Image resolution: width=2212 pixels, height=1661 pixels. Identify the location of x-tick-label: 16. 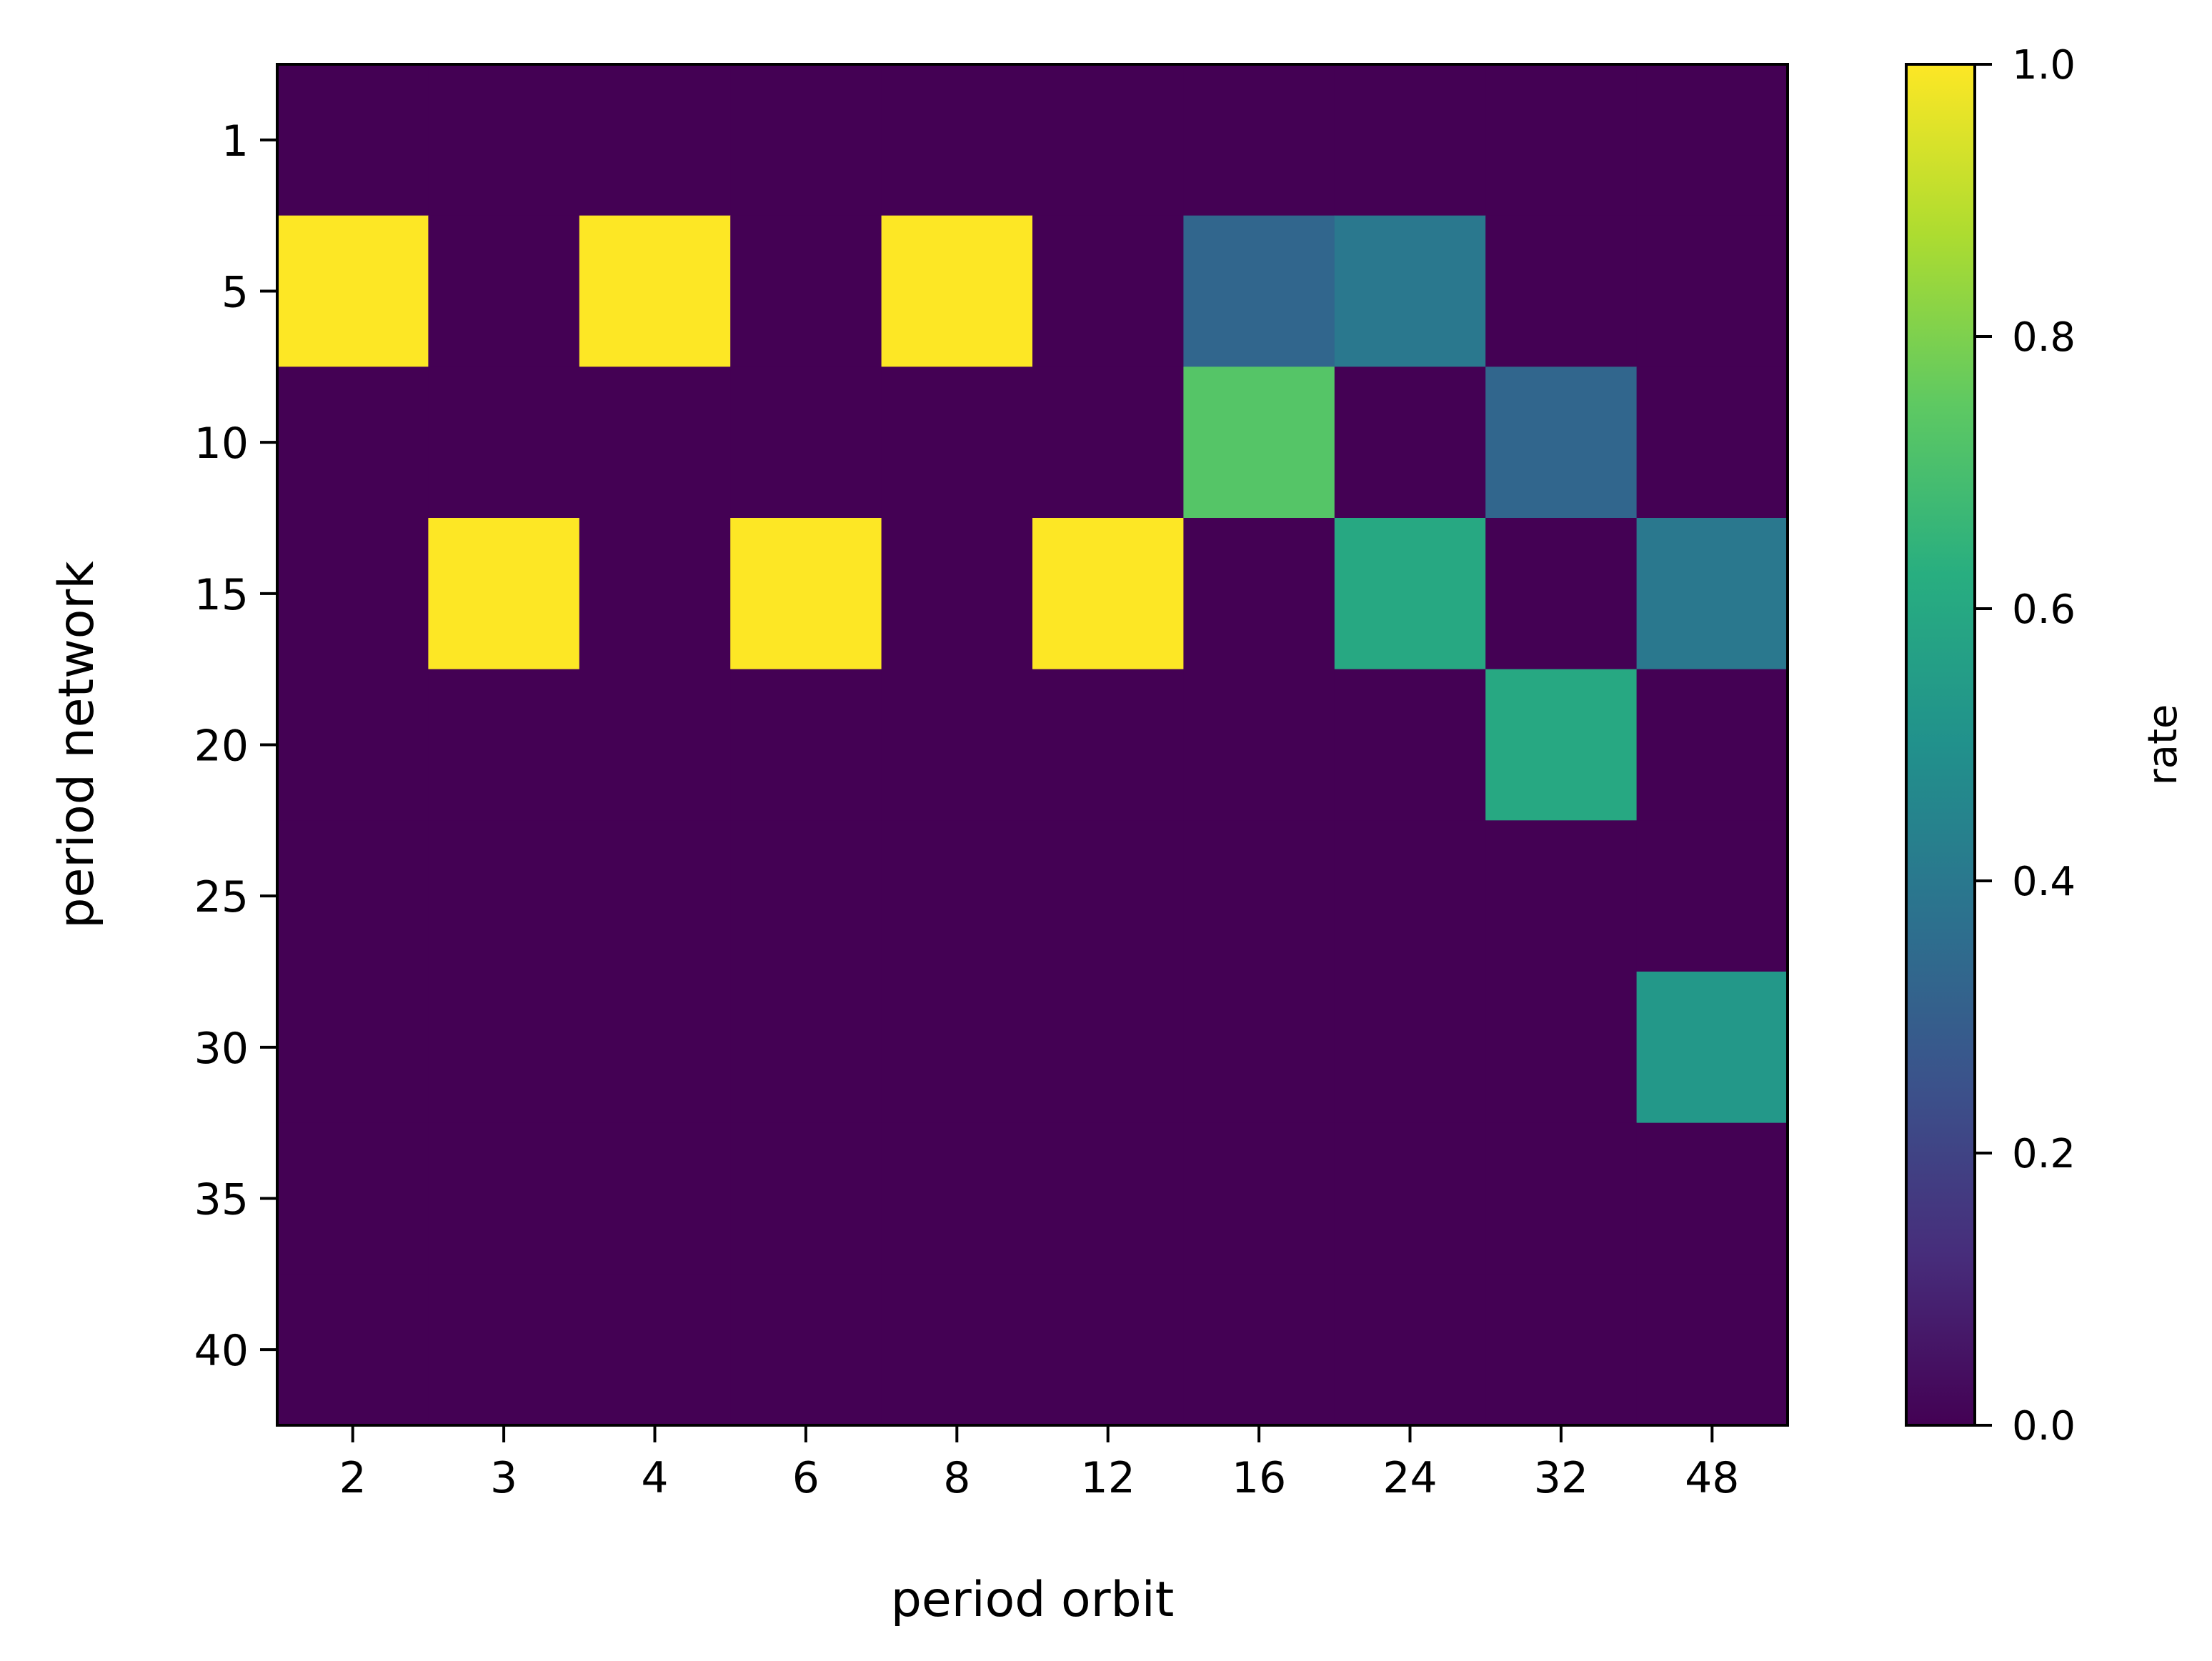
(1259, 1478).